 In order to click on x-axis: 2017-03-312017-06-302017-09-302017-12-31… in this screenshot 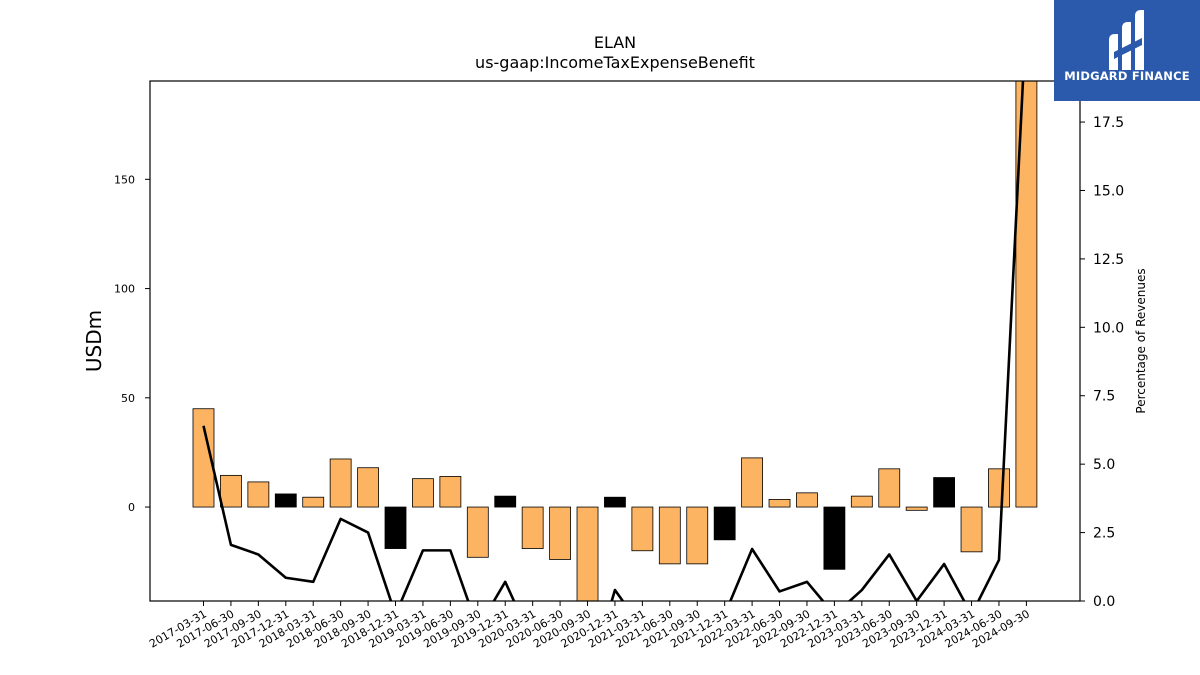, I will do `click(589, 626)`.